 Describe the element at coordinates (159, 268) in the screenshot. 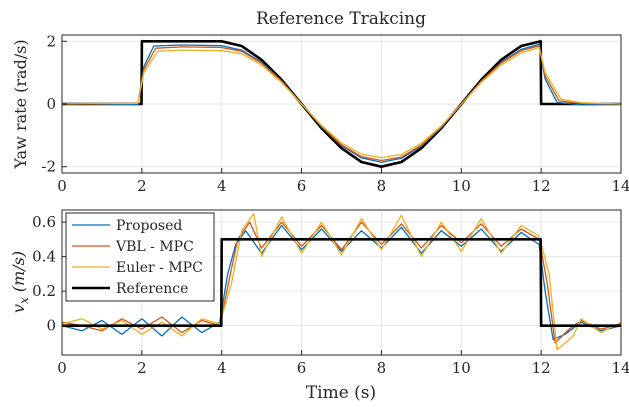

I see `legend-label-euler-mpc: Euler - MPC` at that location.